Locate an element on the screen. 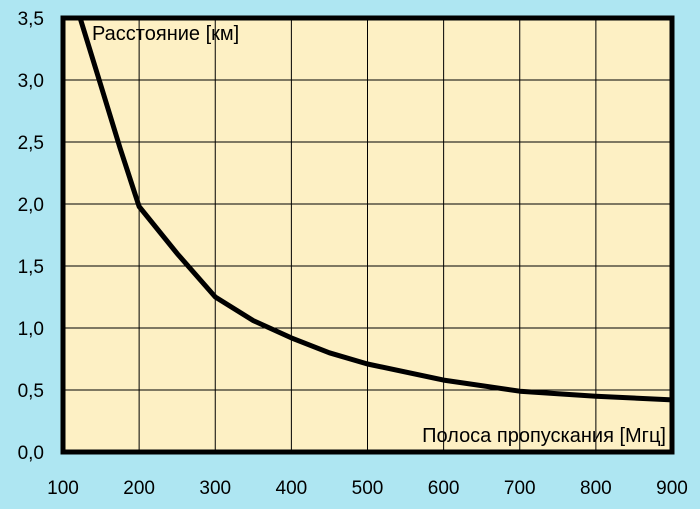  x-tick-label: 500 is located at coordinates (368, 488).